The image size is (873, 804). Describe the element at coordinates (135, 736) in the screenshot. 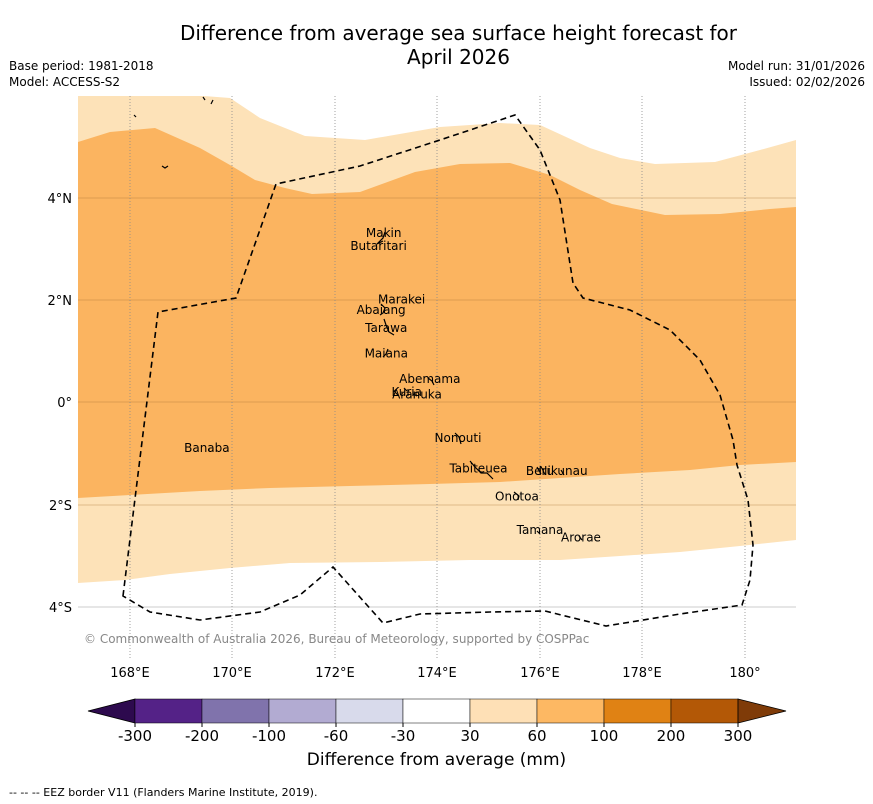

I see `colorbar-tick-label: -300` at that location.